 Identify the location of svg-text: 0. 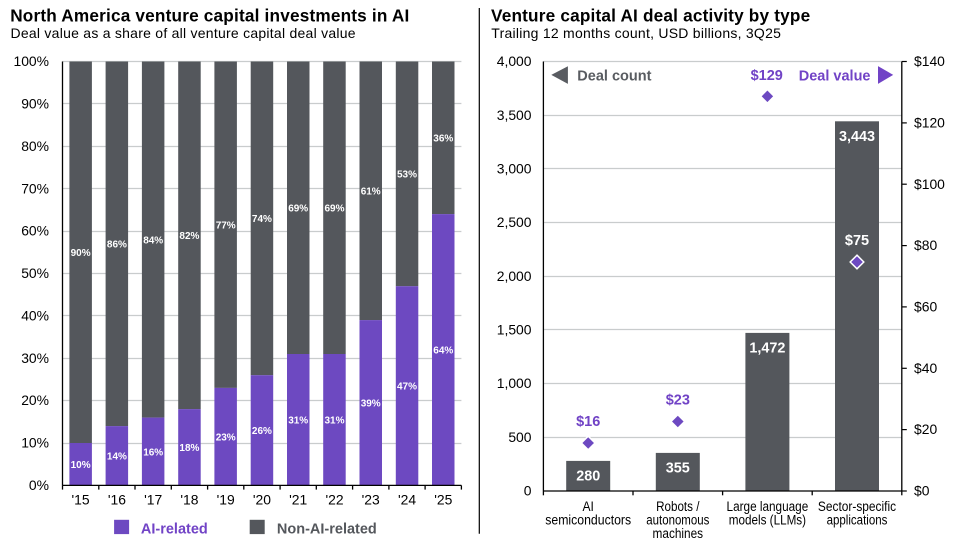
(528, 491).